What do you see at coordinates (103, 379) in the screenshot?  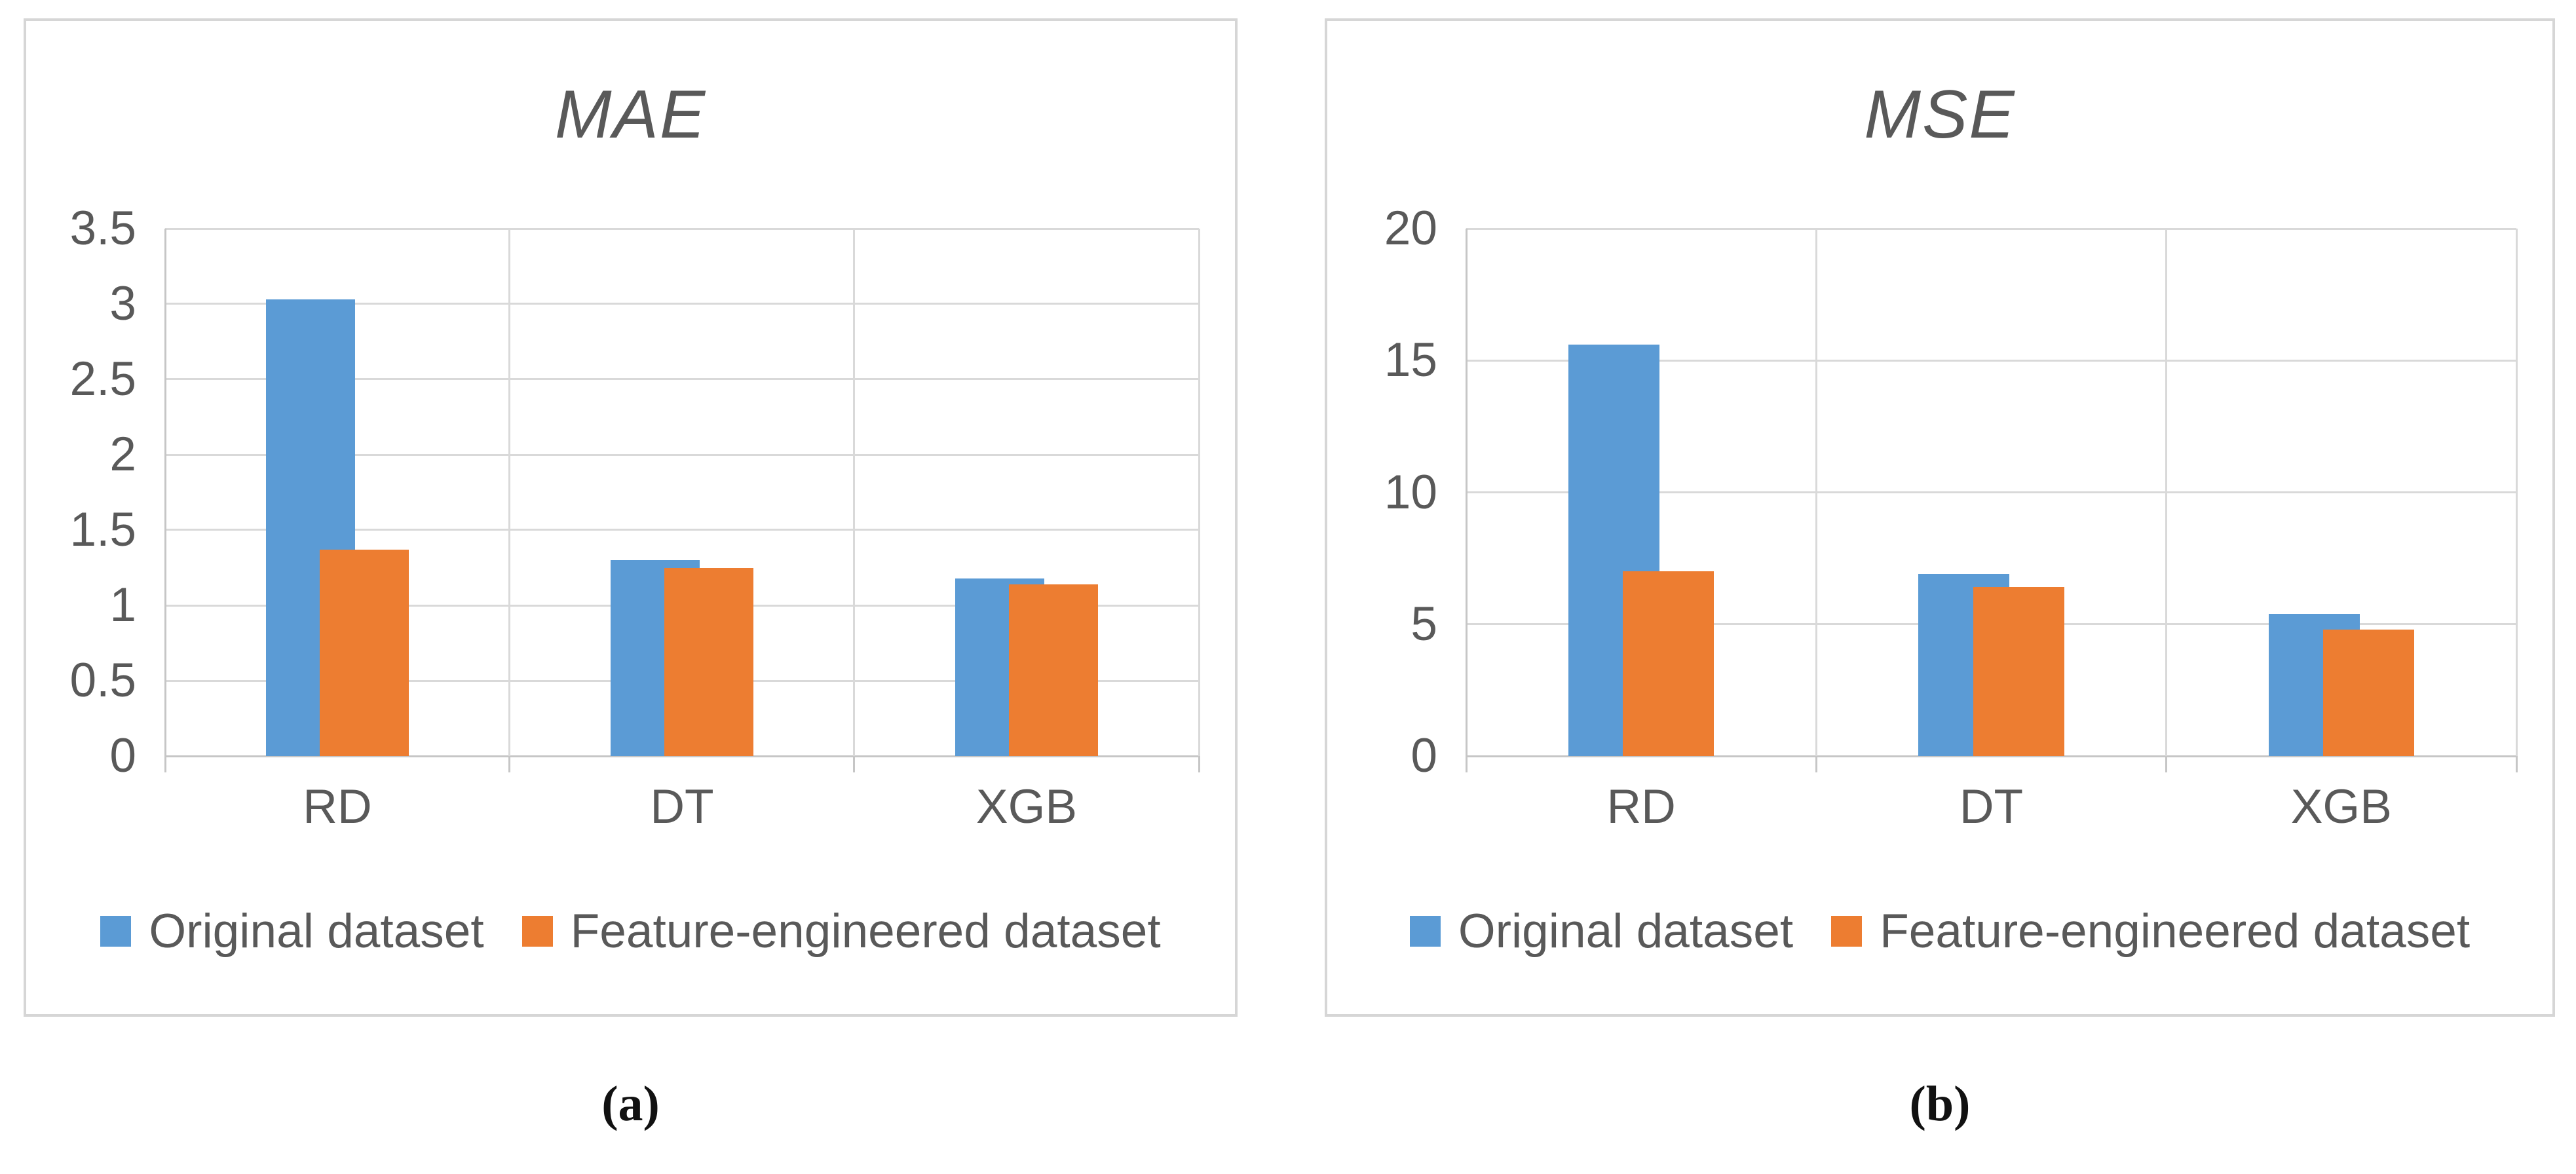 I see `y-tick-label: 2.5` at bounding box center [103, 379].